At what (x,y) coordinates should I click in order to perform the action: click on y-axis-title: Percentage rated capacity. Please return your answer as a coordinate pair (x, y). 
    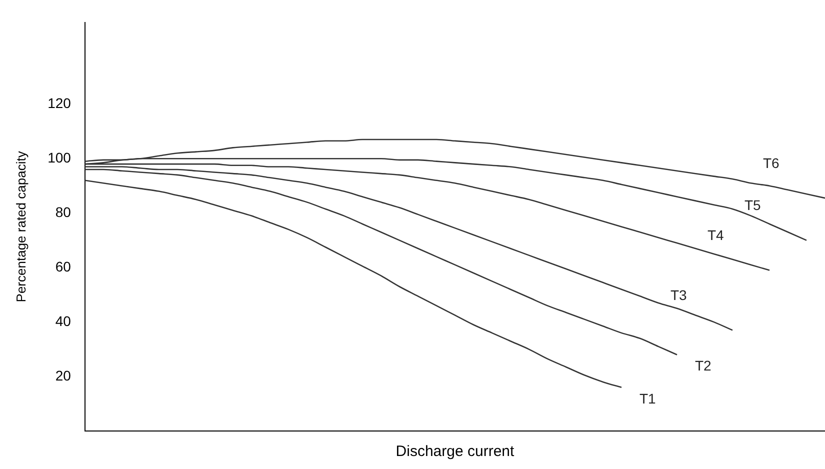
    Looking at the image, I should click on (20, 226).